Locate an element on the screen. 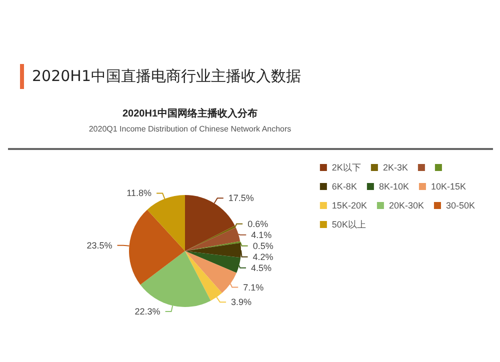 Image resolution: width=500 pixels, height=362 pixels. data-label: 23.5% is located at coordinates (99, 245).